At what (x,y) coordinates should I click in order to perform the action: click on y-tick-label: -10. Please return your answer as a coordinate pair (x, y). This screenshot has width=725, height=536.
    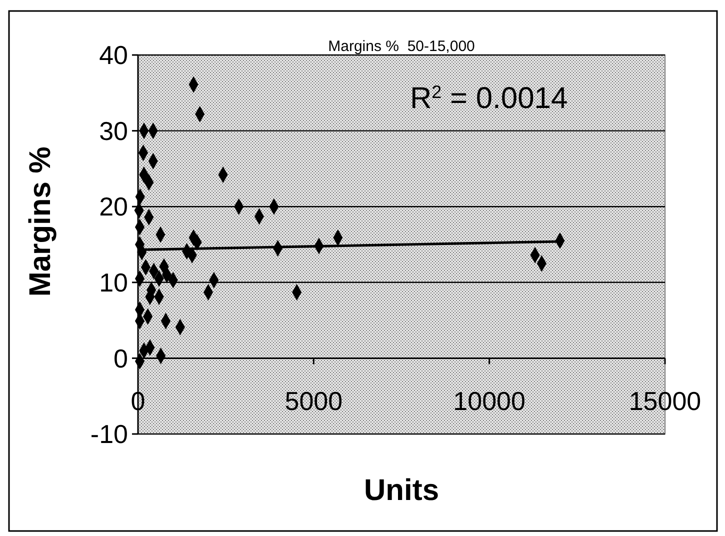
    Looking at the image, I should click on (109, 434).